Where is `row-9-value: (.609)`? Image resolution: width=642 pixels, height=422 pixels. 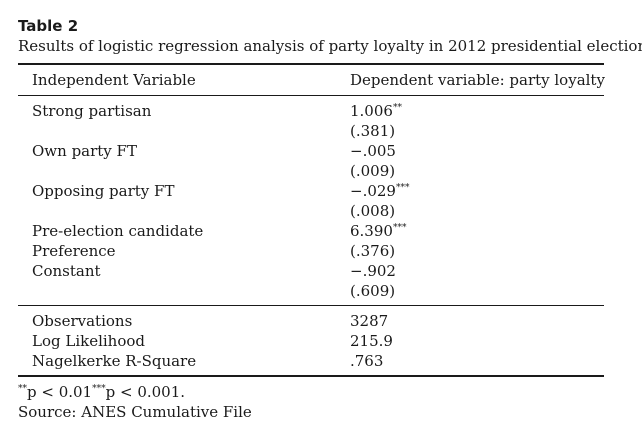
row-9-value: (.609) is located at coordinates (373, 291).